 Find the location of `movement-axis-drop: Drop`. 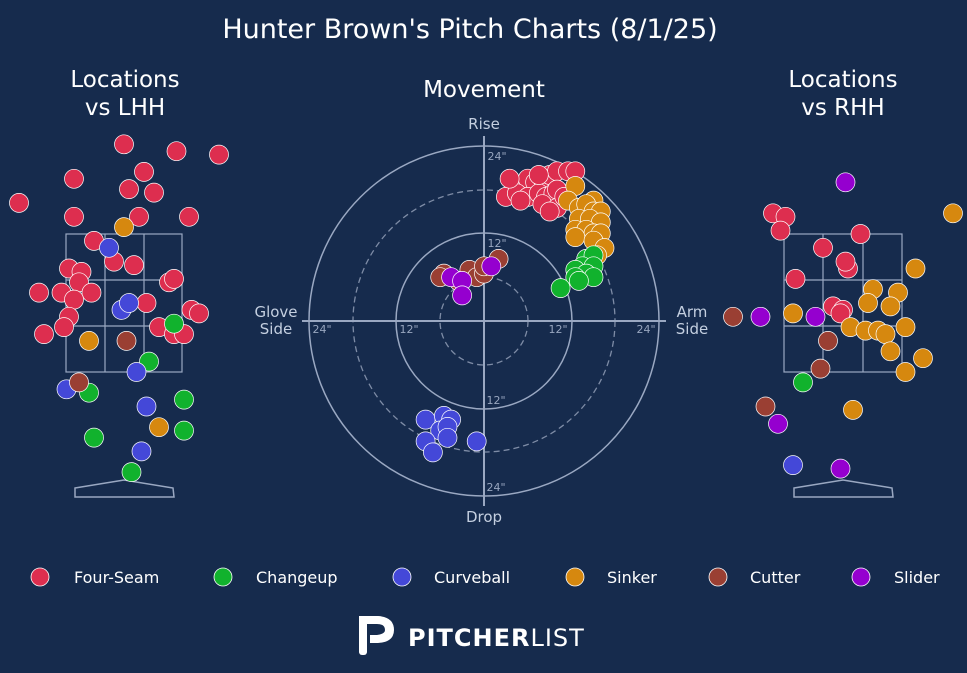

movement-axis-drop: Drop is located at coordinates (484, 517).